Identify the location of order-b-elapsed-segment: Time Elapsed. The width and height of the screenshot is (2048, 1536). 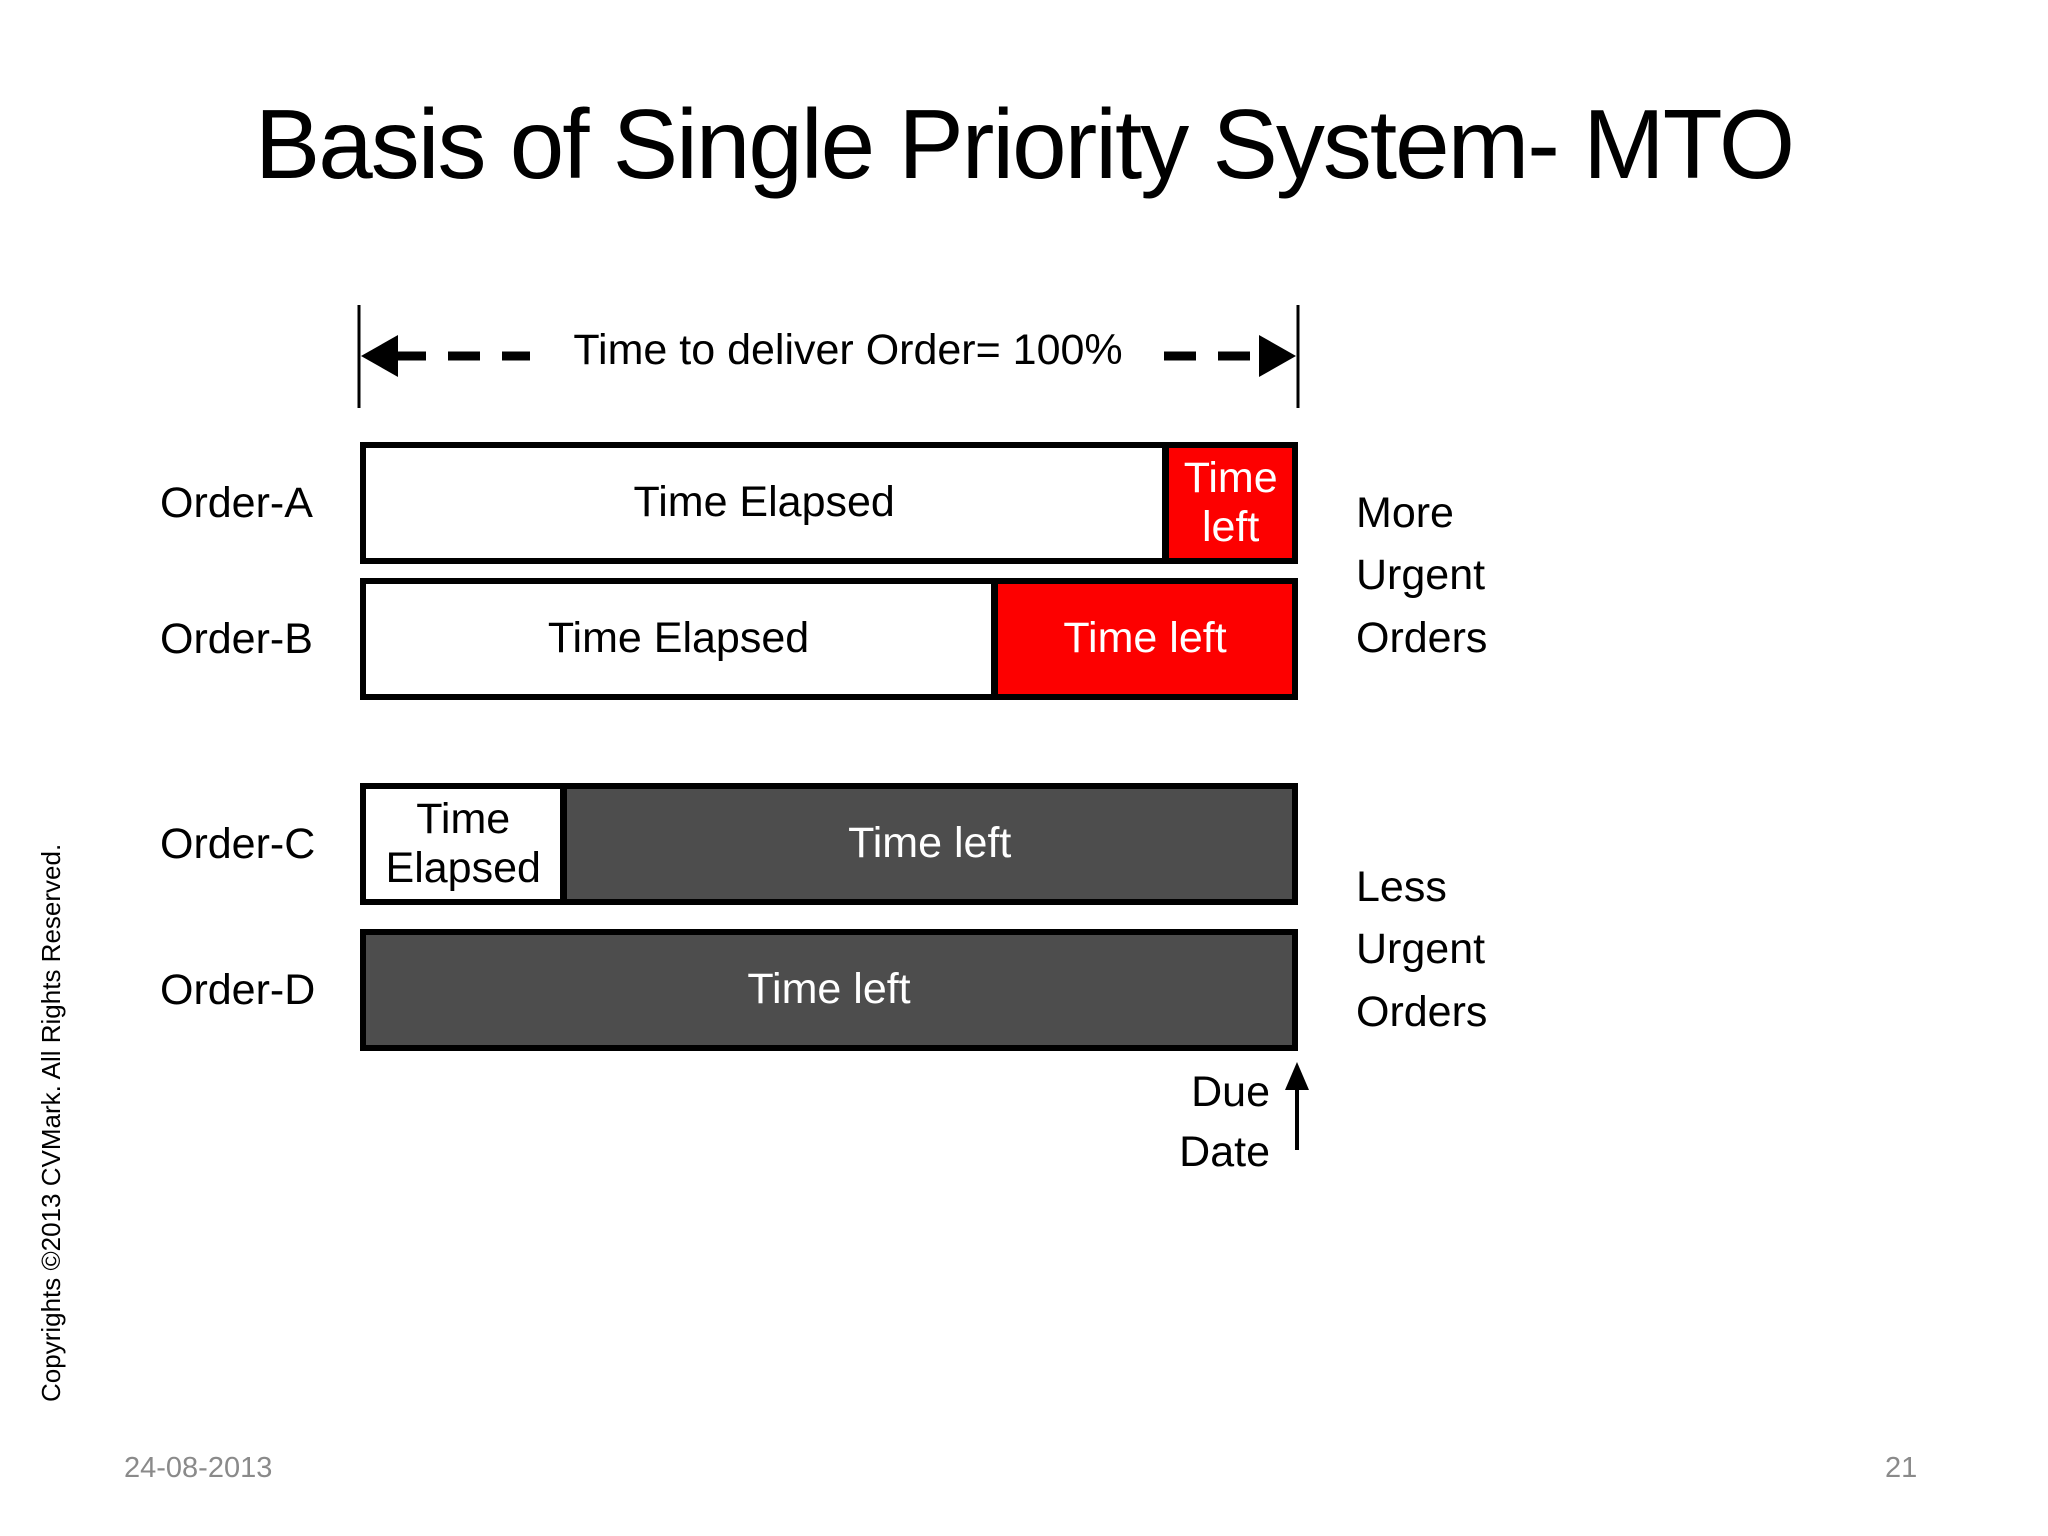
(678, 639).